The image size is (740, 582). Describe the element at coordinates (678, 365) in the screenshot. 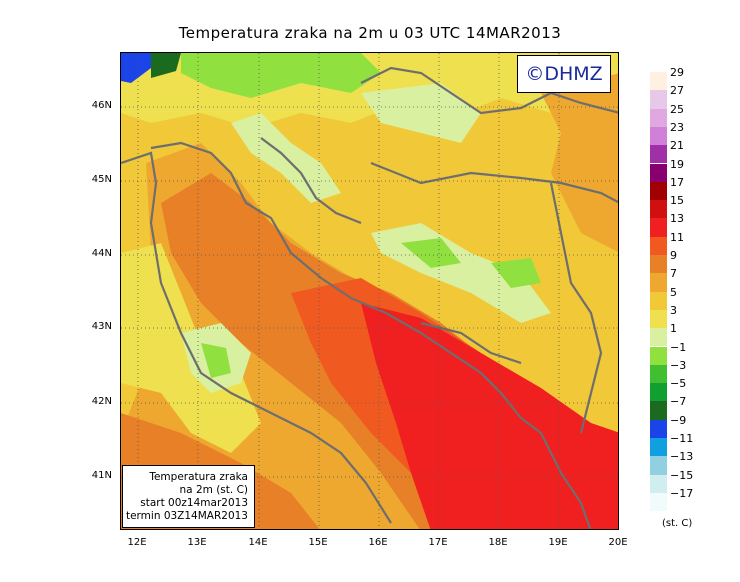

I see `legend-label: −3` at that location.